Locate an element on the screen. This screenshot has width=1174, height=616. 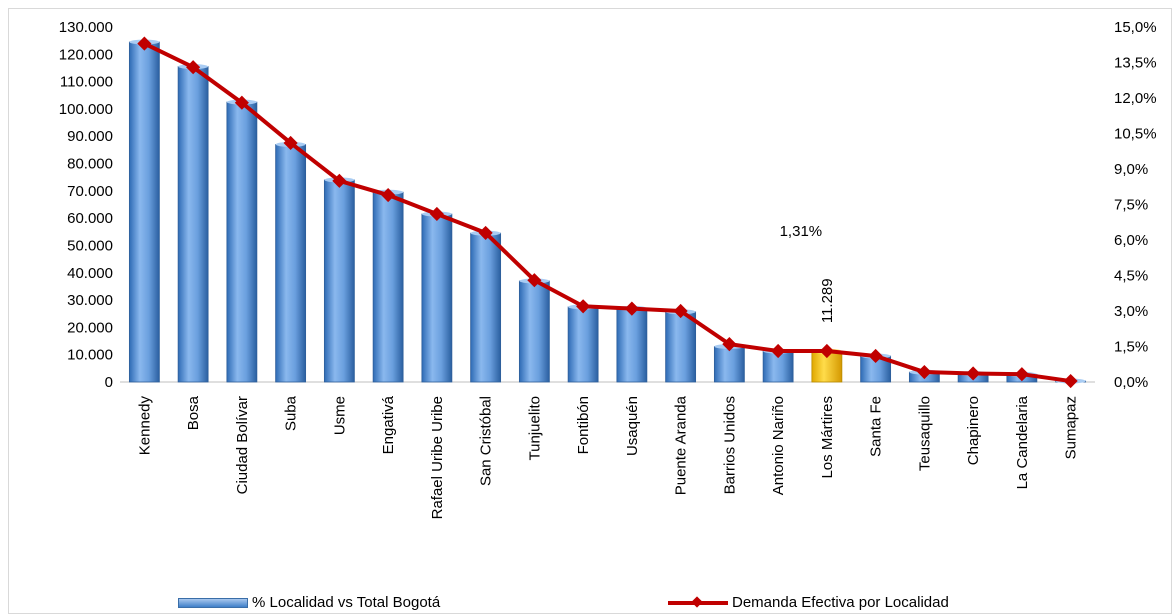
y-right-tick-label: 0,0% is located at coordinates (1131, 382).